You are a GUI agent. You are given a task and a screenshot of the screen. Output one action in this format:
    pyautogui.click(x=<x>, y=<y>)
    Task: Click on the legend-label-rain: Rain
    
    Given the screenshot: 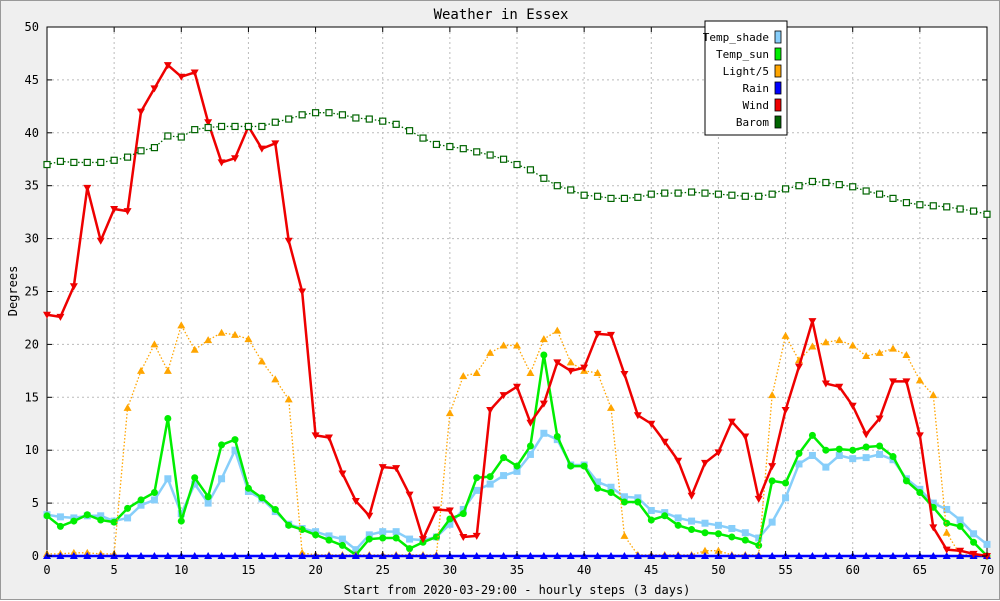 What is the action you would take?
    pyautogui.click(x=756, y=88)
    